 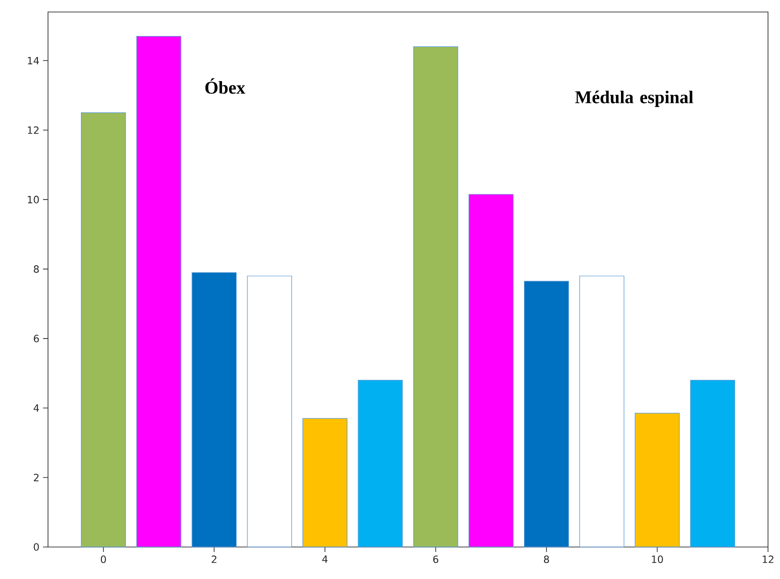 What do you see at coordinates (33, 60) in the screenshot?
I see `y-tick-label: 14` at bounding box center [33, 60].